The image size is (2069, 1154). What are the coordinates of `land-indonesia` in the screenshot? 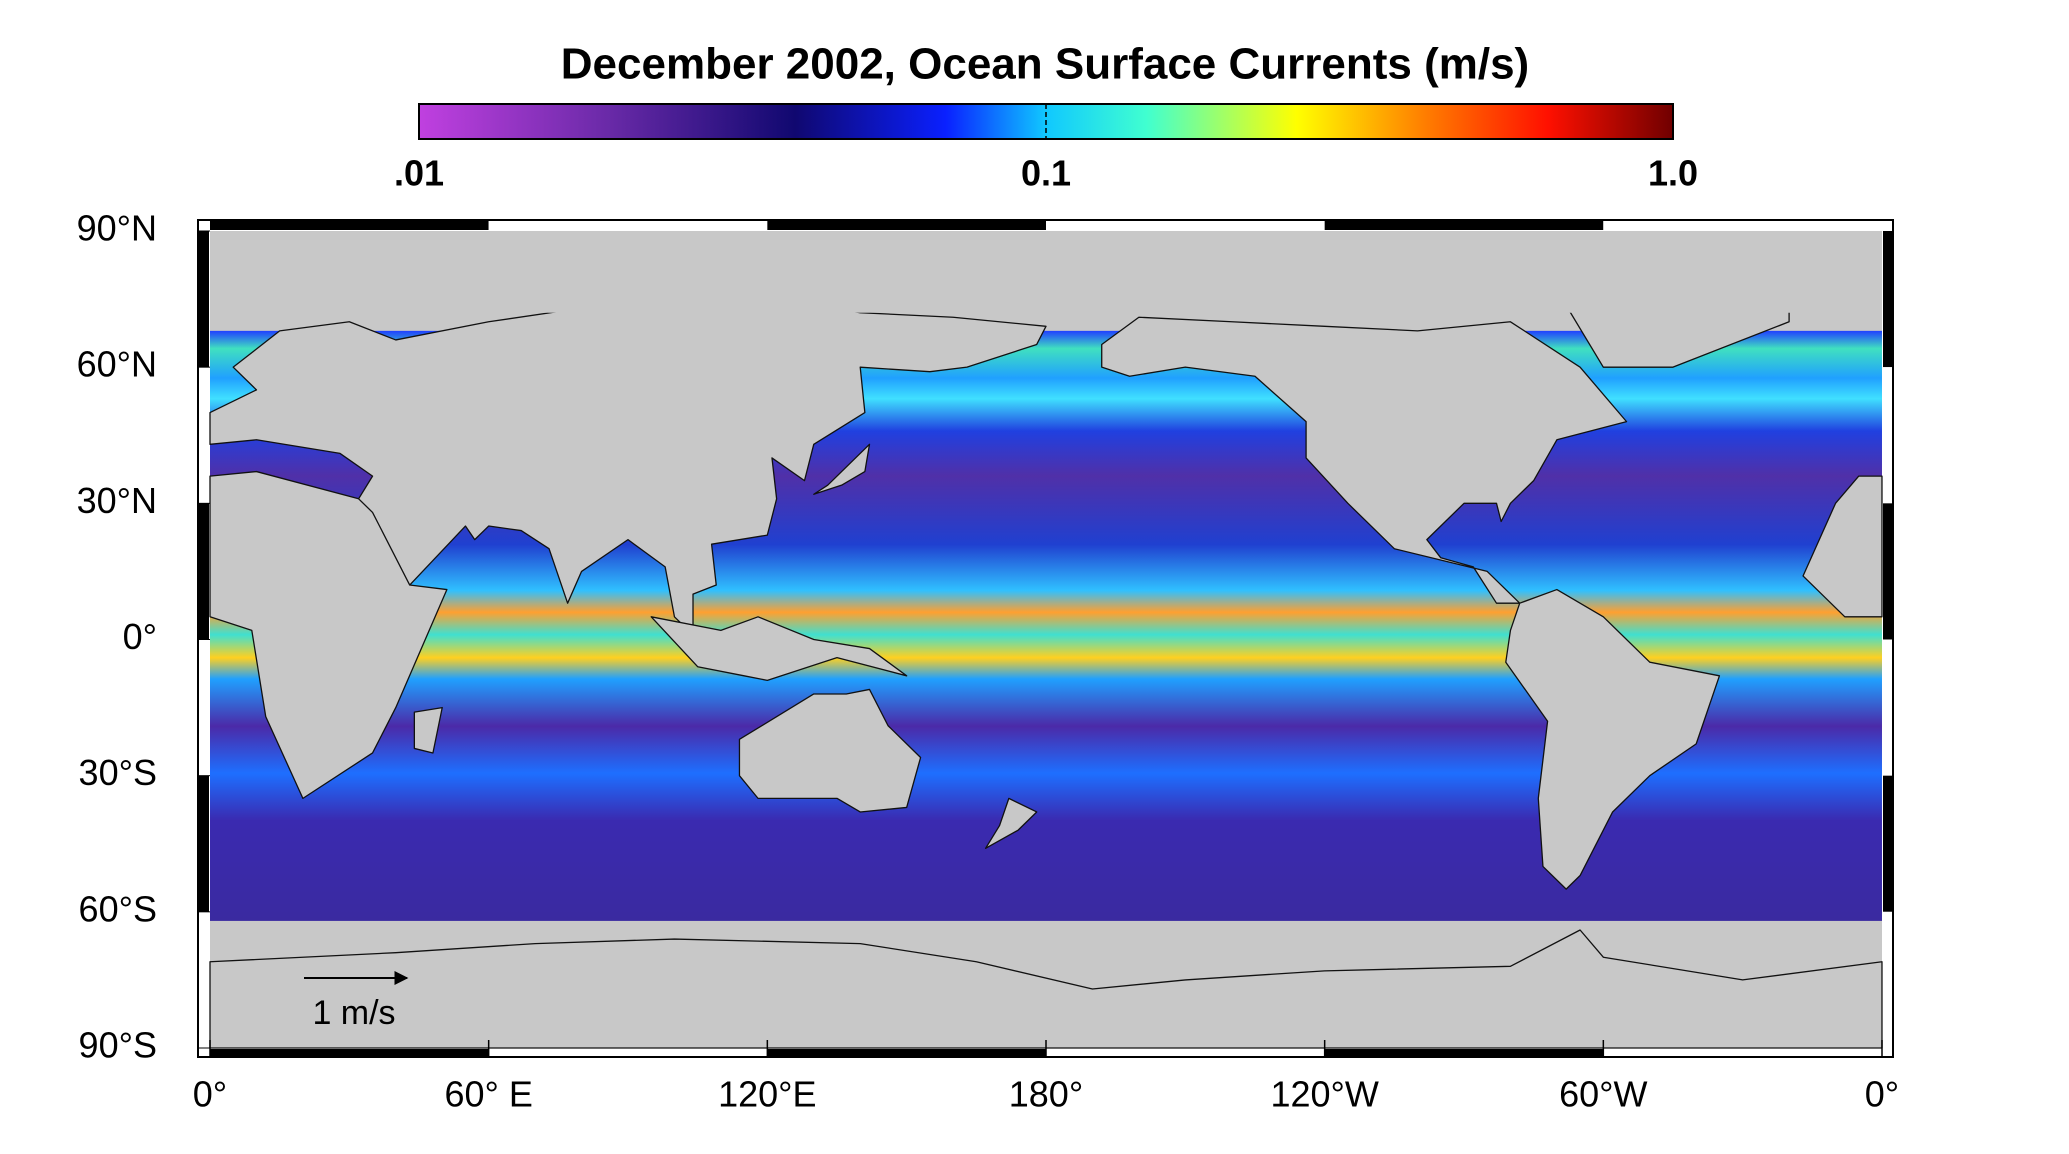 It's located at (778, 649).